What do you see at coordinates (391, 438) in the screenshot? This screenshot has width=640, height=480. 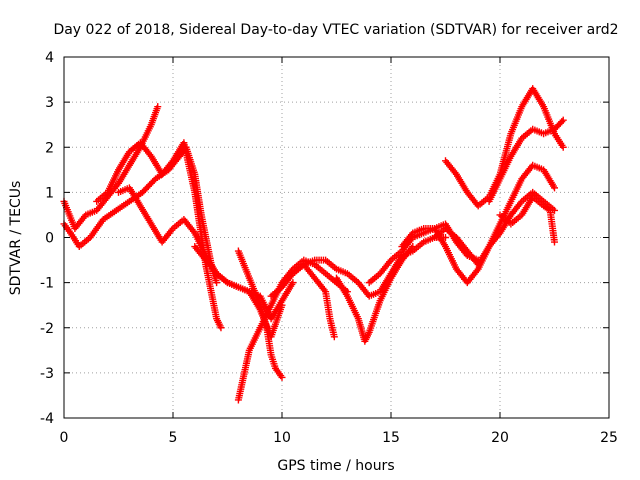 I see `x-tick-label: 15` at bounding box center [391, 438].